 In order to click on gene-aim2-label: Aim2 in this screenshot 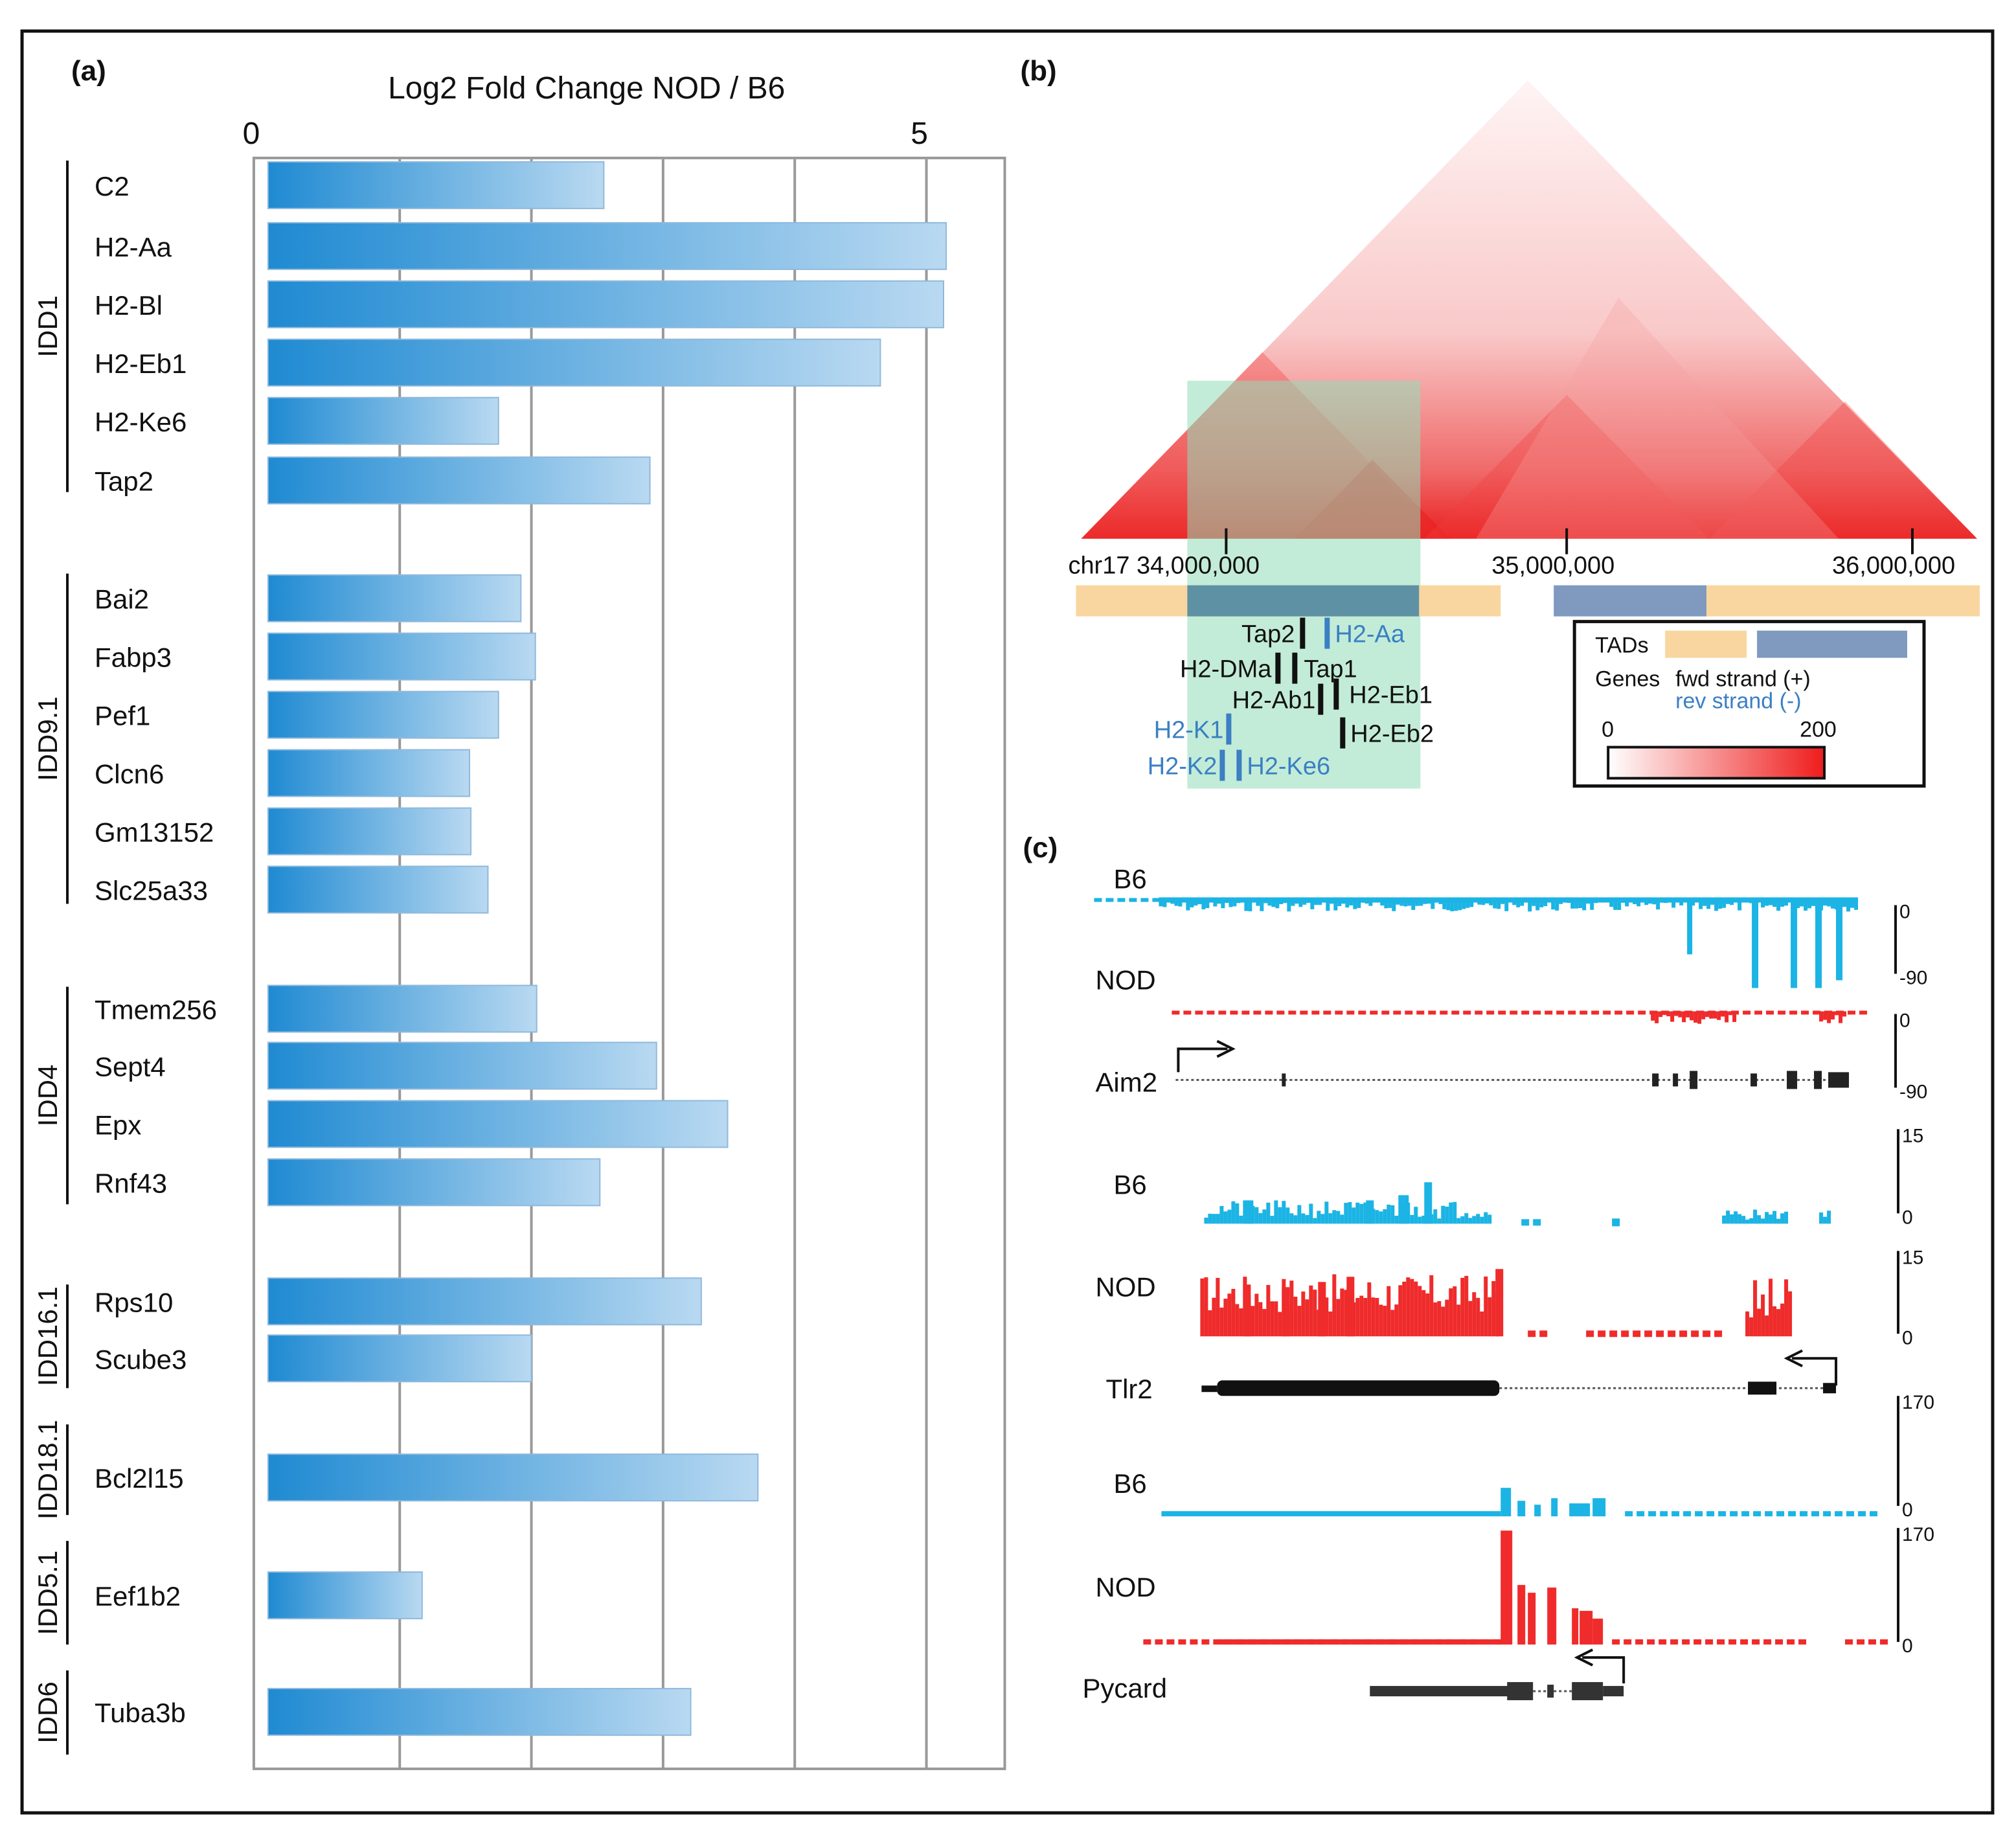, I will do `click(1126, 1082)`.